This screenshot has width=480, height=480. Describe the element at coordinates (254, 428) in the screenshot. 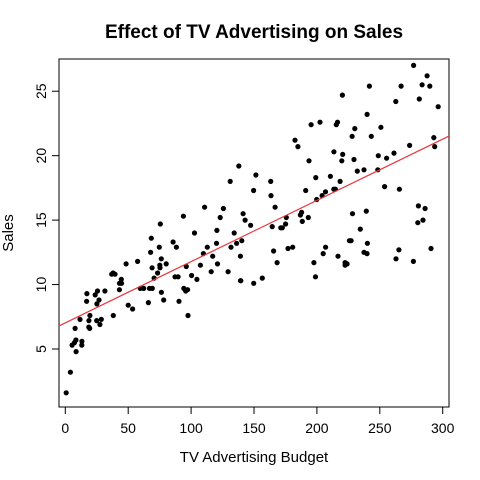

I see `x-tick-label: 150` at that location.